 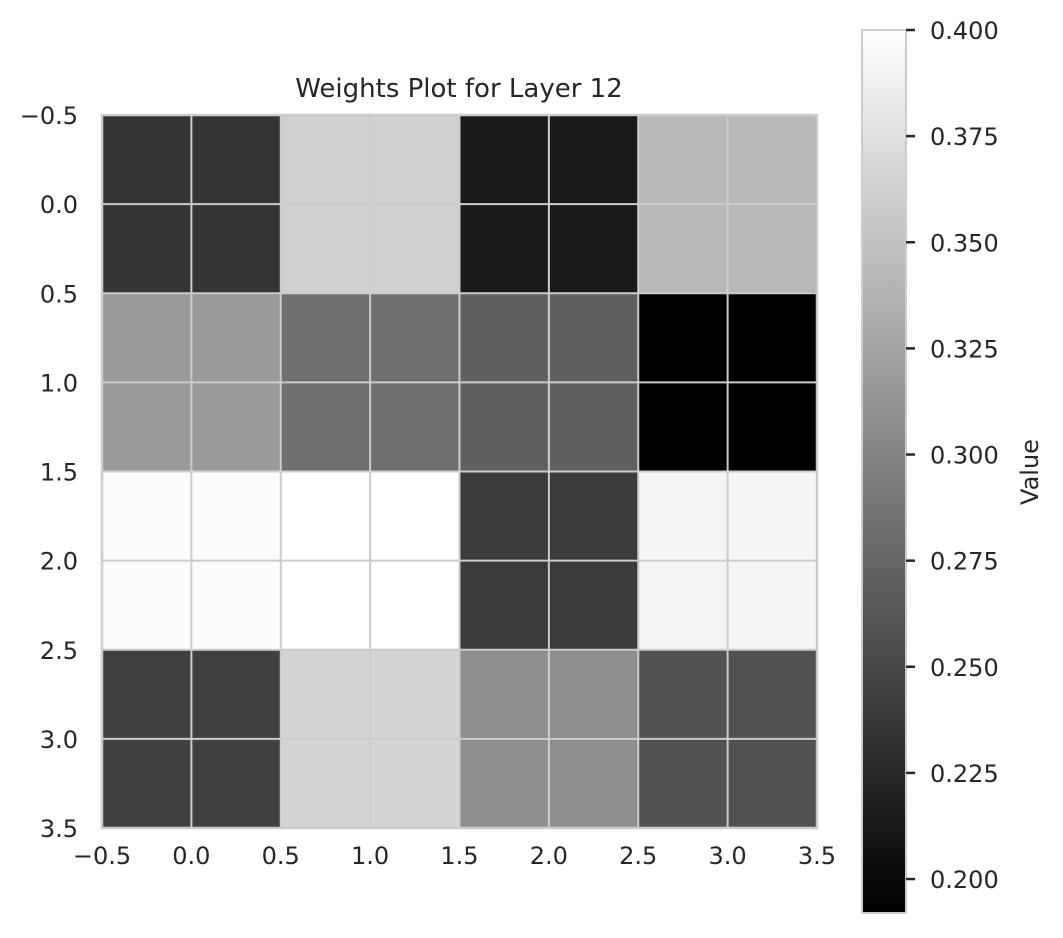 What do you see at coordinates (59, 473) in the screenshot?
I see `y-tick-label: 1.5` at bounding box center [59, 473].